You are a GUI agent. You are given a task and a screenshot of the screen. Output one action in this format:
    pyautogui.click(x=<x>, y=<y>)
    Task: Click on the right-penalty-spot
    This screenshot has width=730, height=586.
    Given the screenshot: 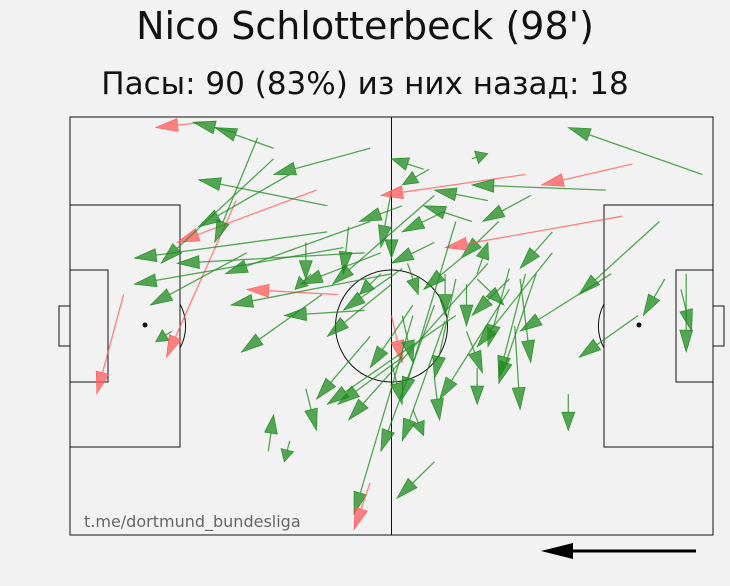 What is the action you would take?
    pyautogui.click(x=639, y=325)
    